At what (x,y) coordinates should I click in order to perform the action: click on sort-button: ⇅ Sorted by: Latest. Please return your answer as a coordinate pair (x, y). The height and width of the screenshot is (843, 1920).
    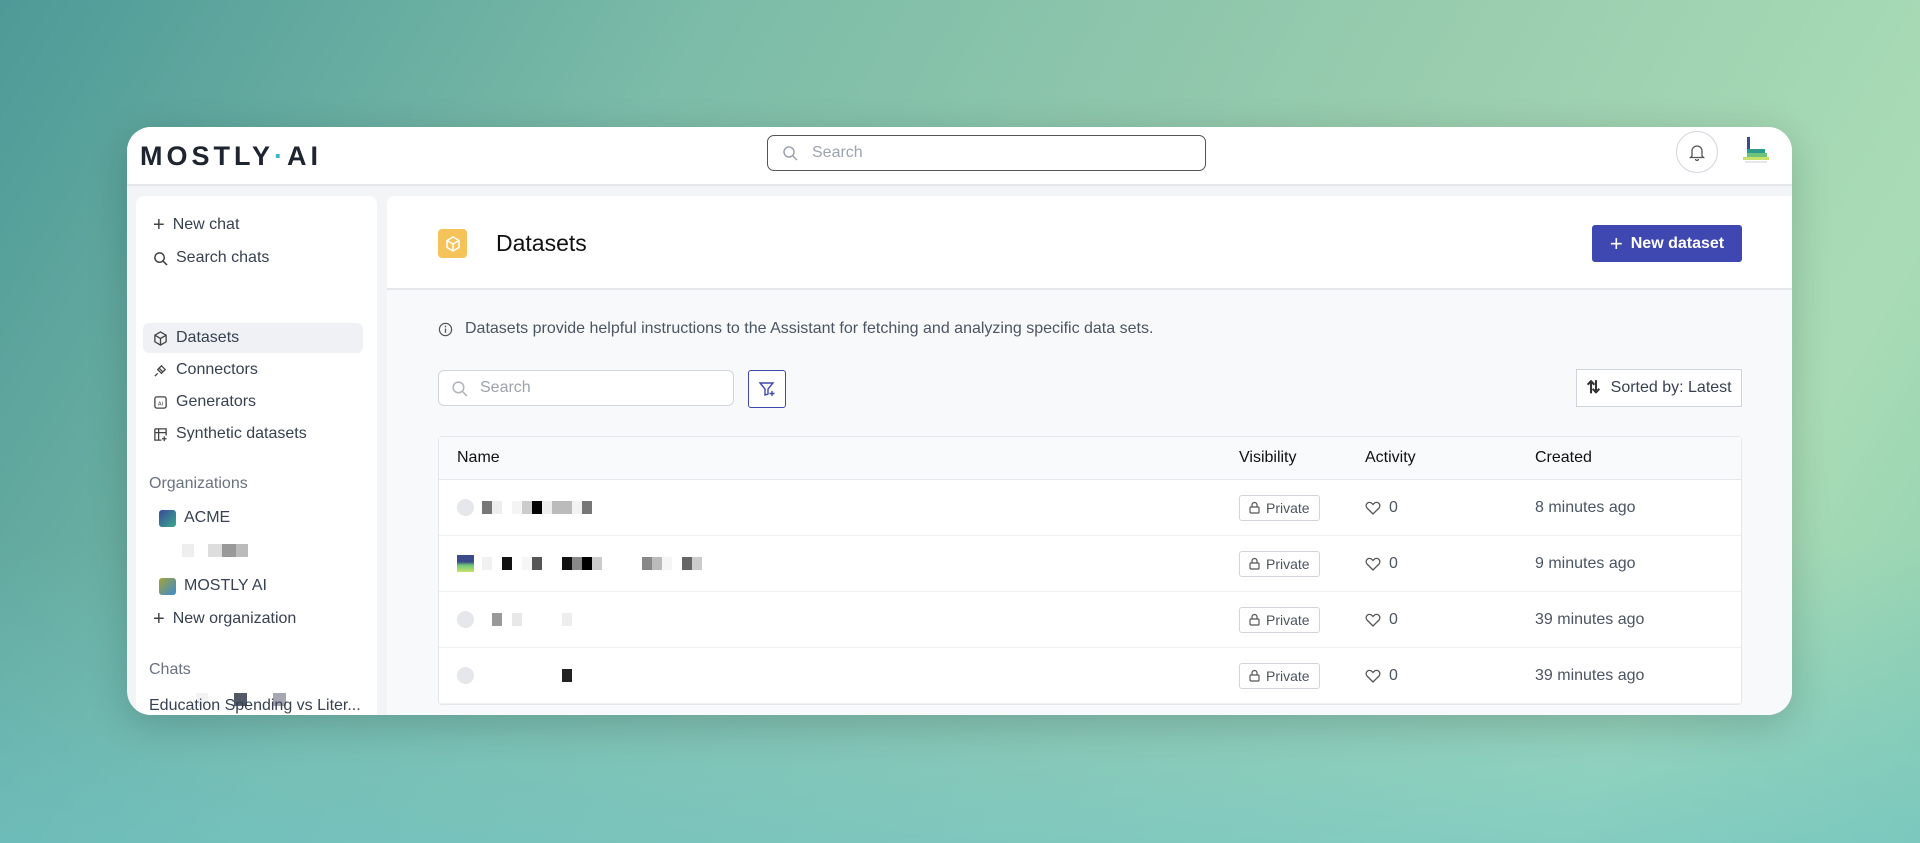
    Looking at the image, I should click on (1659, 388).